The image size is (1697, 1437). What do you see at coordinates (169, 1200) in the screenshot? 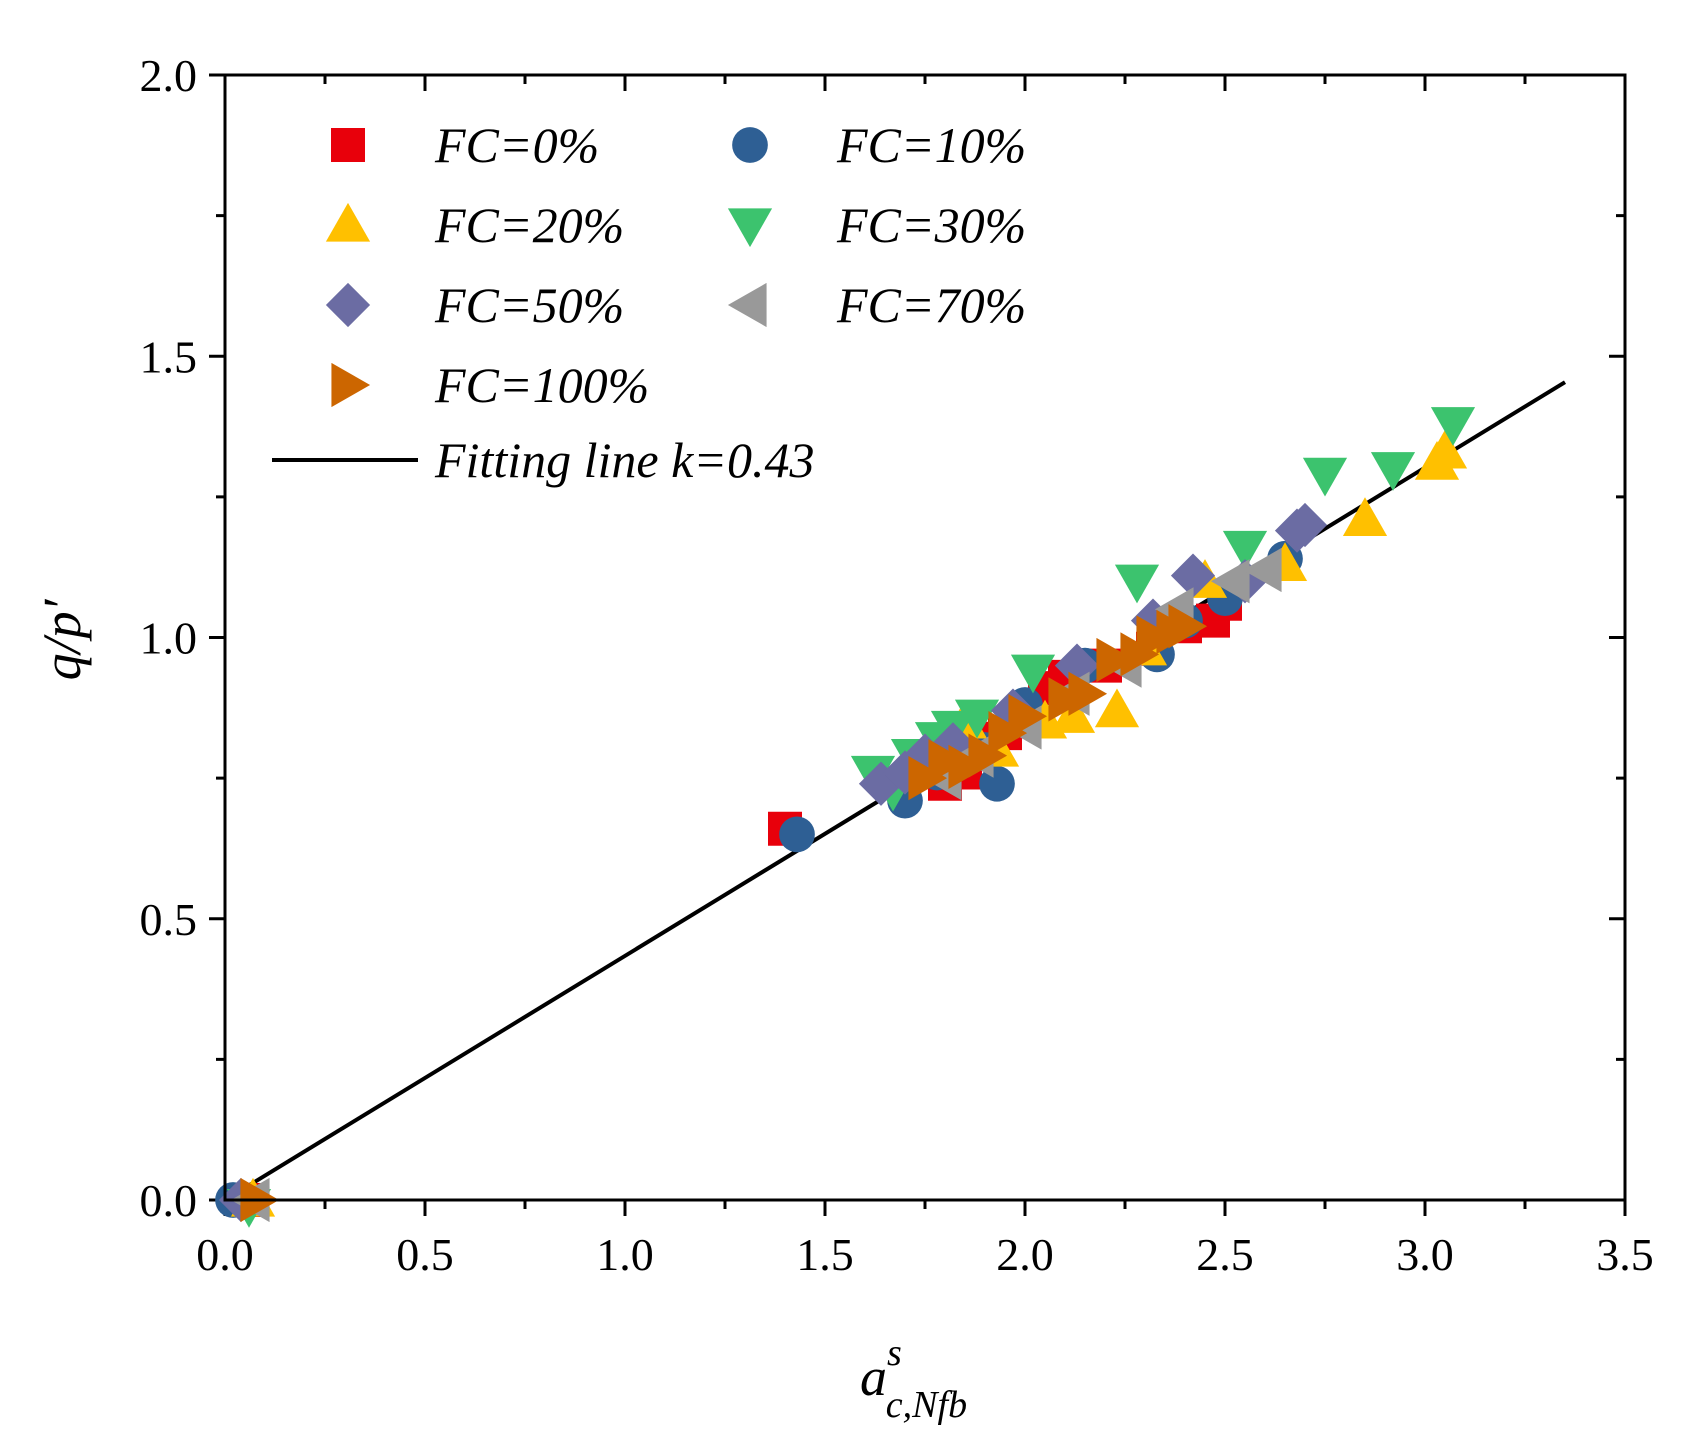
I see `y-tick-label: 0.0` at bounding box center [169, 1200].